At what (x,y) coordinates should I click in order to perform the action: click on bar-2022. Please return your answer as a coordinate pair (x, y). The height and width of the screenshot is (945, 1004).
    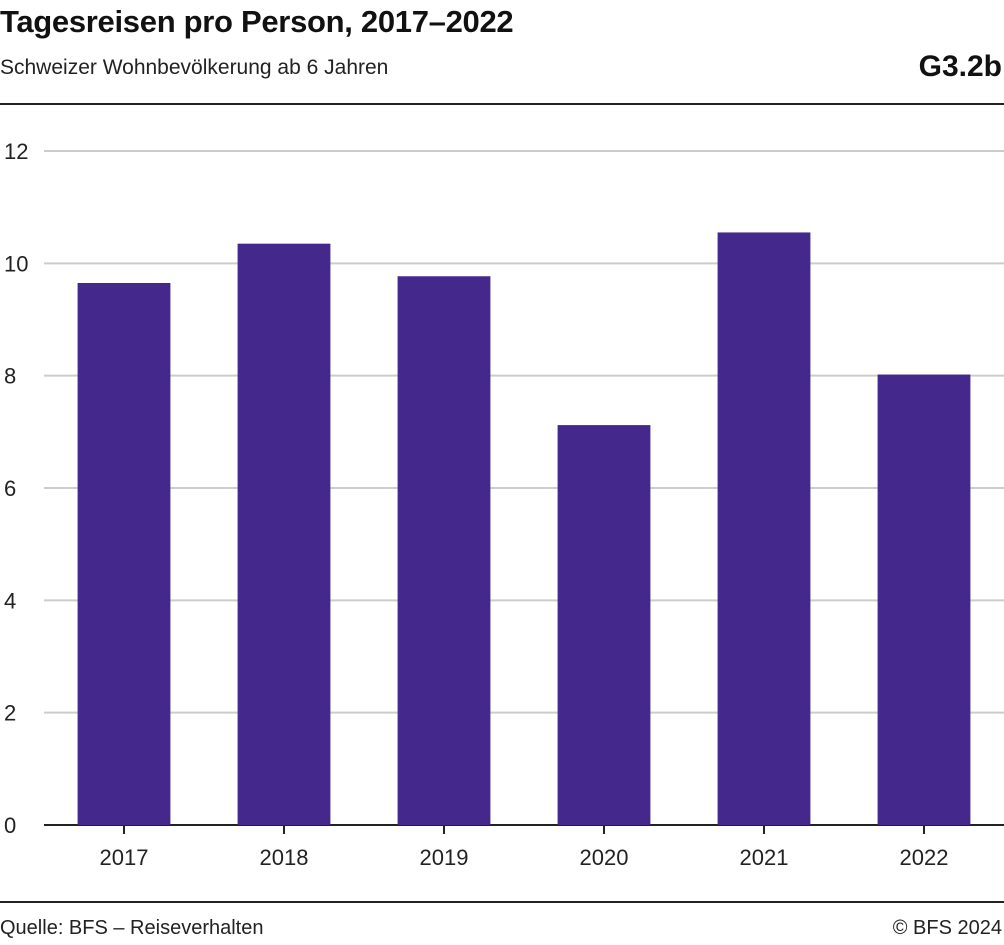
    Looking at the image, I should click on (924, 599).